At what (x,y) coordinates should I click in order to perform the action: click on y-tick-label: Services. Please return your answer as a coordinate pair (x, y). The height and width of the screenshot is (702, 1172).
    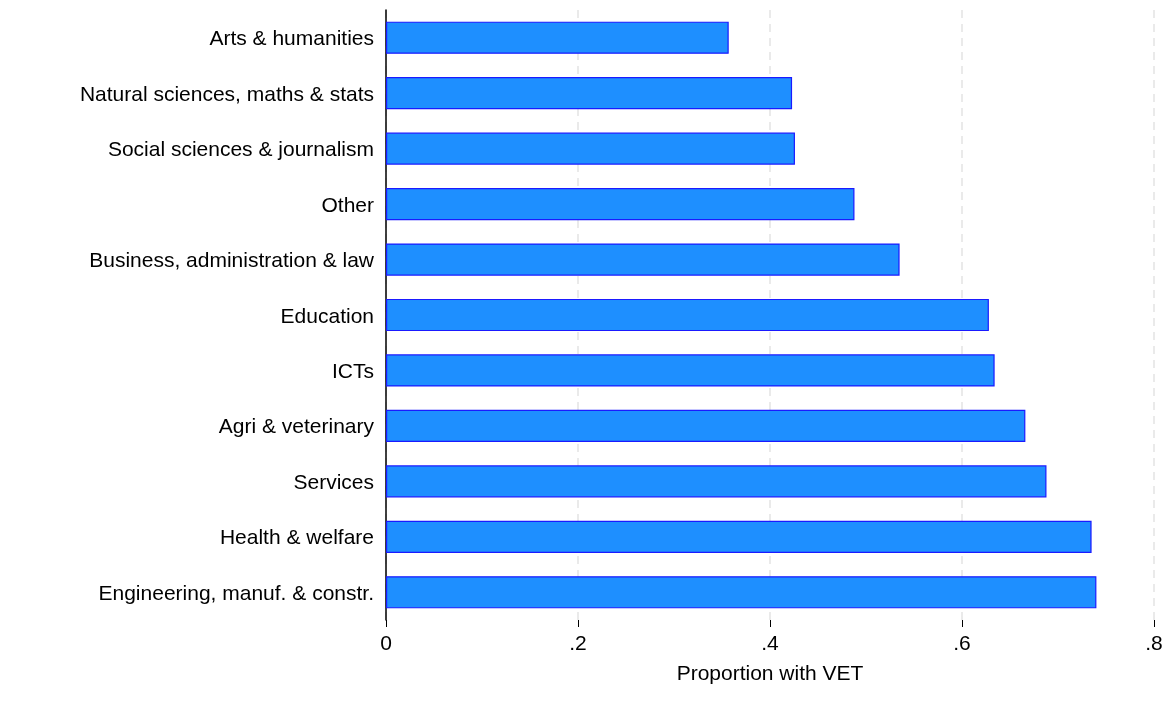
    Looking at the image, I should click on (333, 481).